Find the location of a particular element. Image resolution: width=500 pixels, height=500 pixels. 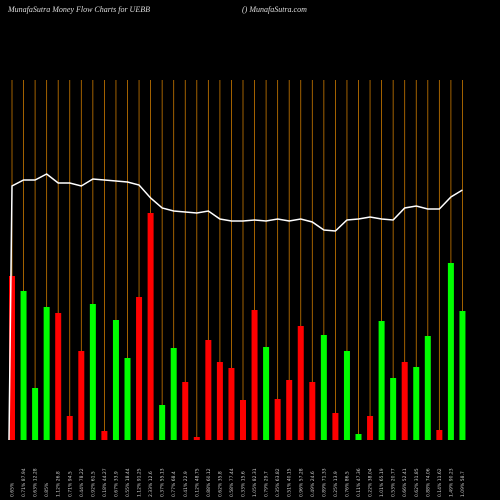

x-tick-label: 0.35% 63.82 is located at coordinates (278, 482).